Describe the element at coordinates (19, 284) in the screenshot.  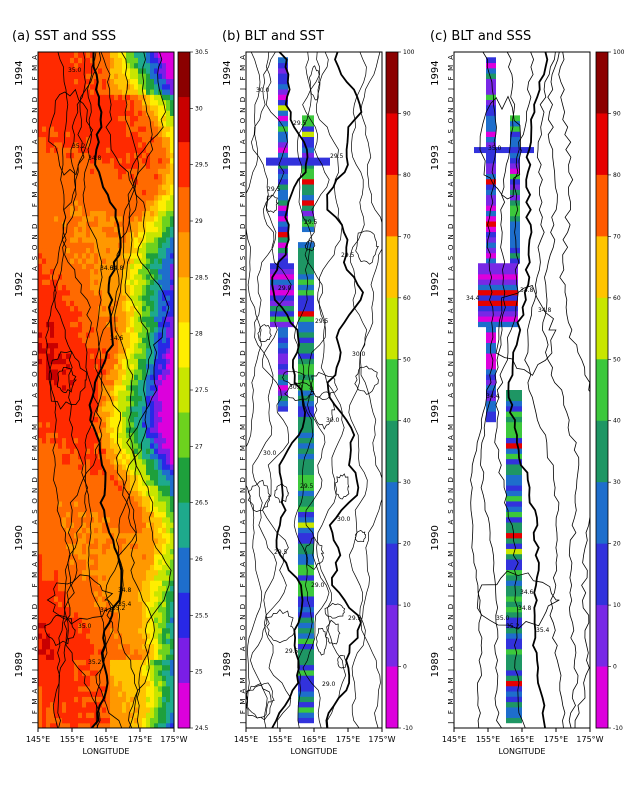
I see `year-label: 1992` at that location.